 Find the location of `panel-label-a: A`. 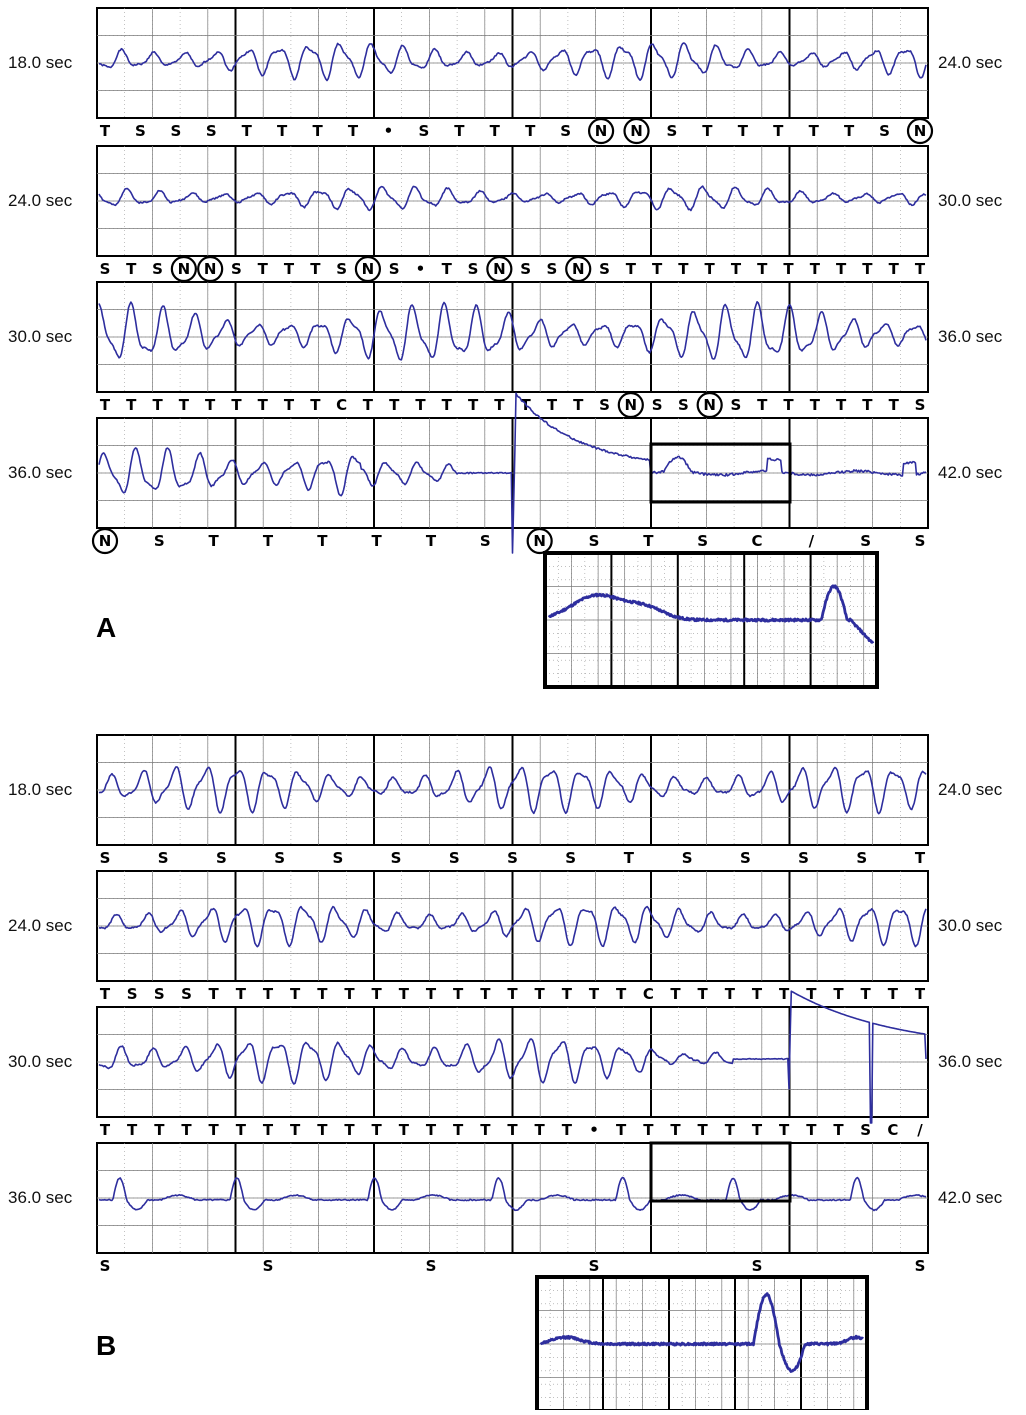

panel-label-a: A is located at coordinates (106, 627).